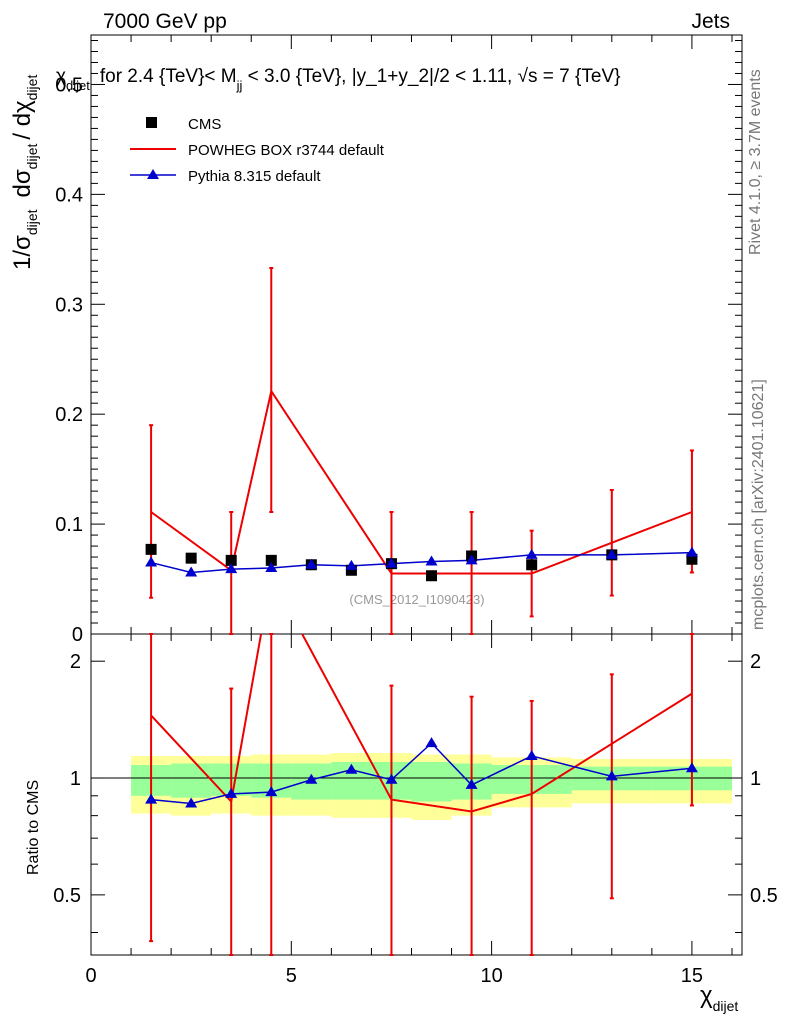 Image resolution: width=786 pixels, height=1024 pixels. Describe the element at coordinates (32, 222) in the screenshot. I see `ylab-part-a-sub: dijet` at that location.